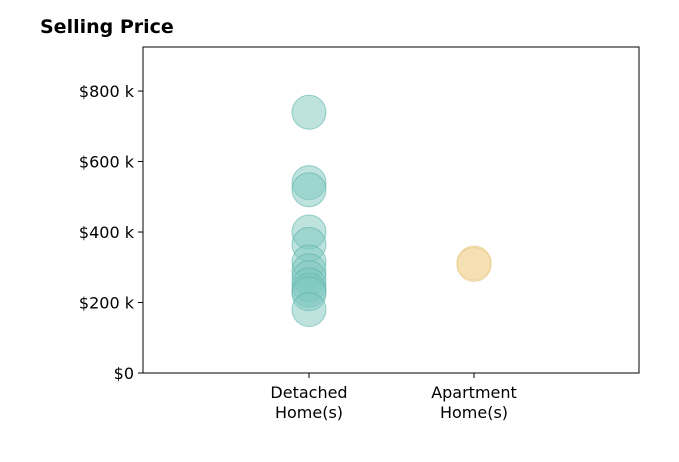 The height and width of the screenshot is (462, 679). I want to click on y-tick-label: $200 k, so click(107, 303).